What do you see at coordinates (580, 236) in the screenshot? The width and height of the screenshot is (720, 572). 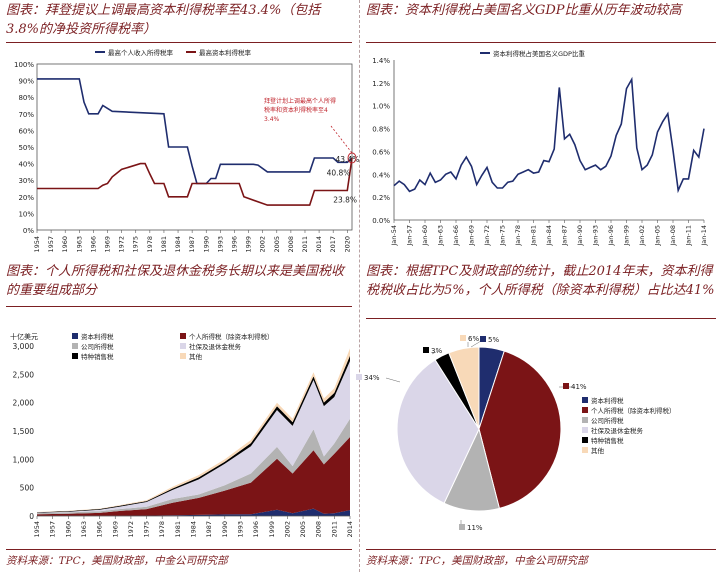 I see `x-tick-label: Jan-90` at bounding box center [580, 236].